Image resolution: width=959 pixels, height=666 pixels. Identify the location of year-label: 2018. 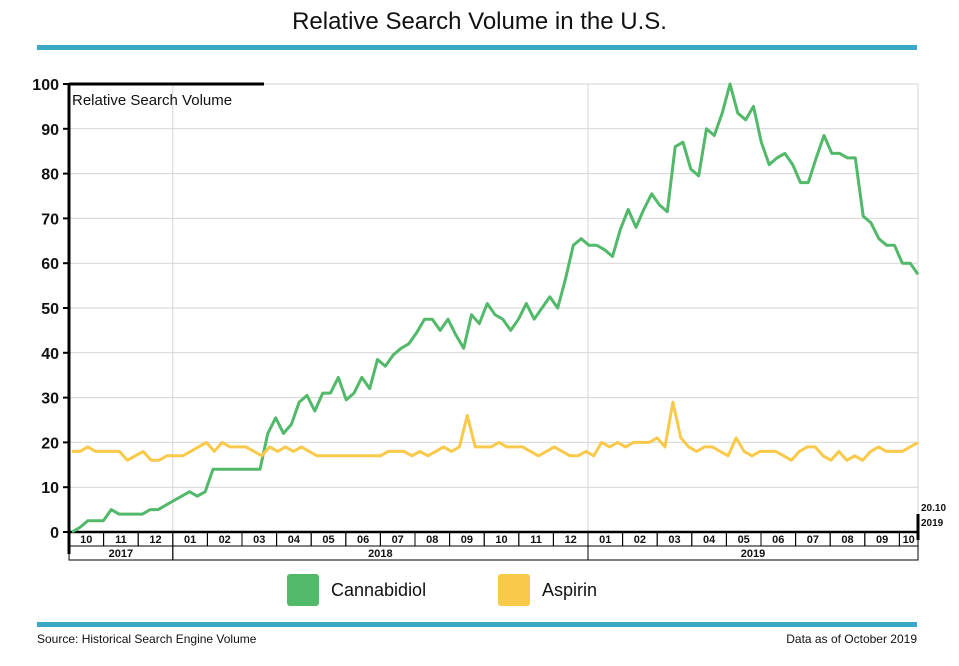
(380, 554).